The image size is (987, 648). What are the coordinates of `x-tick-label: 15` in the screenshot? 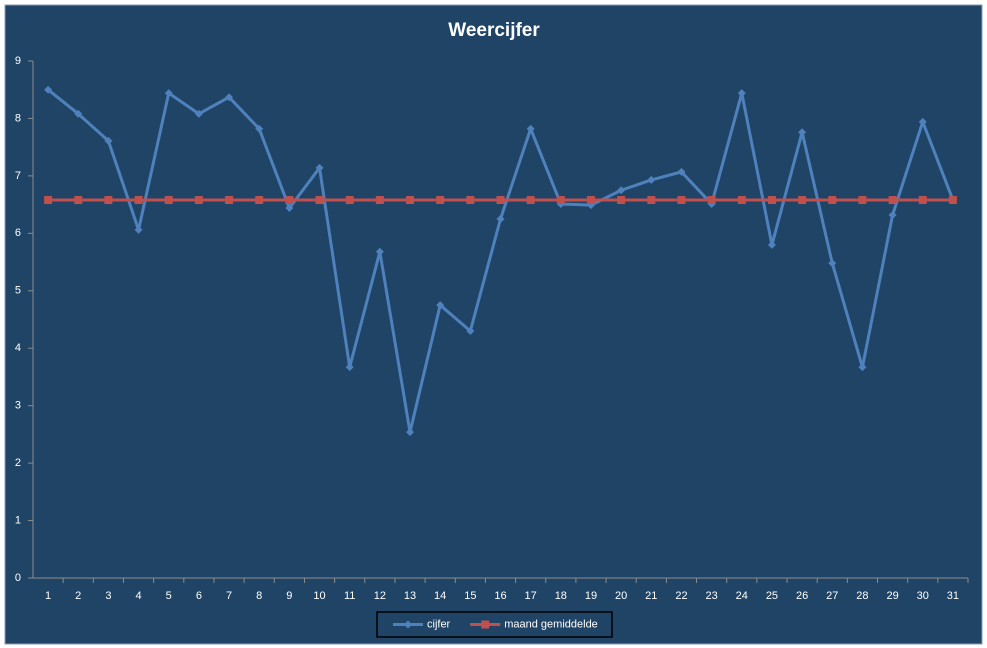 It's located at (470, 596).